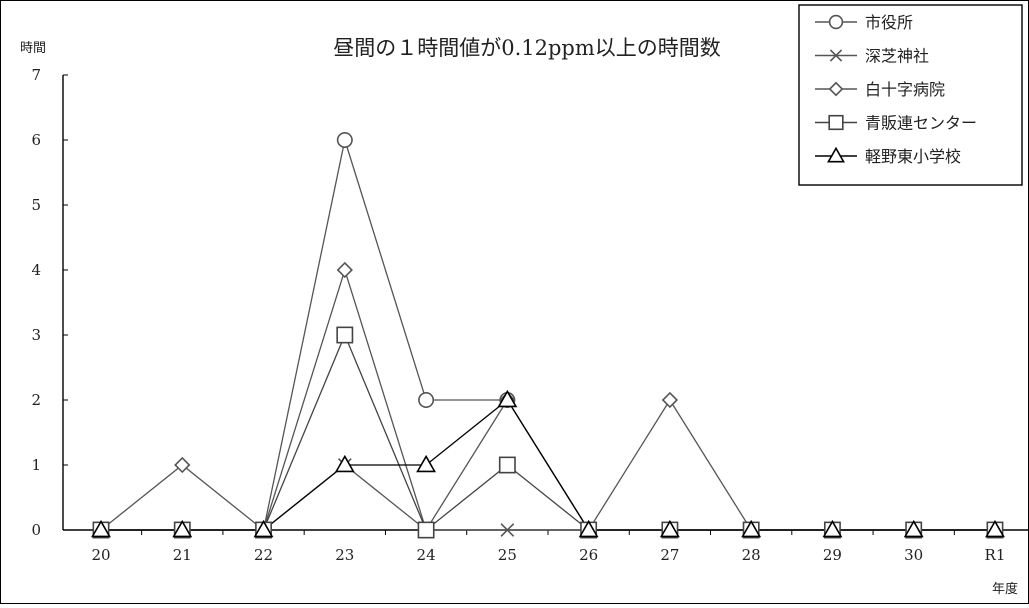 This screenshot has height=608, width=1029. I want to click on y-tick-label: 7, so click(36, 75).